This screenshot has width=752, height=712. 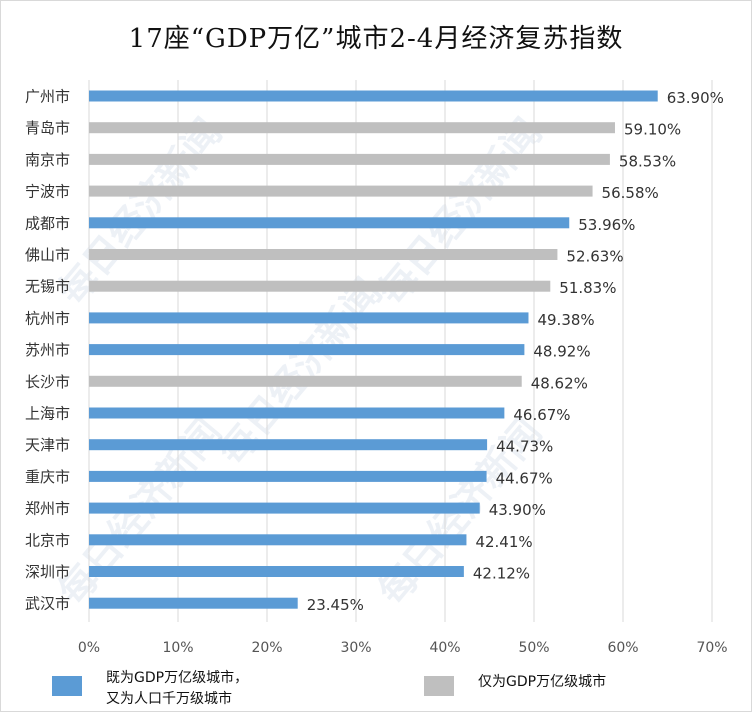 I want to click on legend-label-both: 既为GDP万亿级城市， 又为人口千万级城市, so click(x=177, y=688).